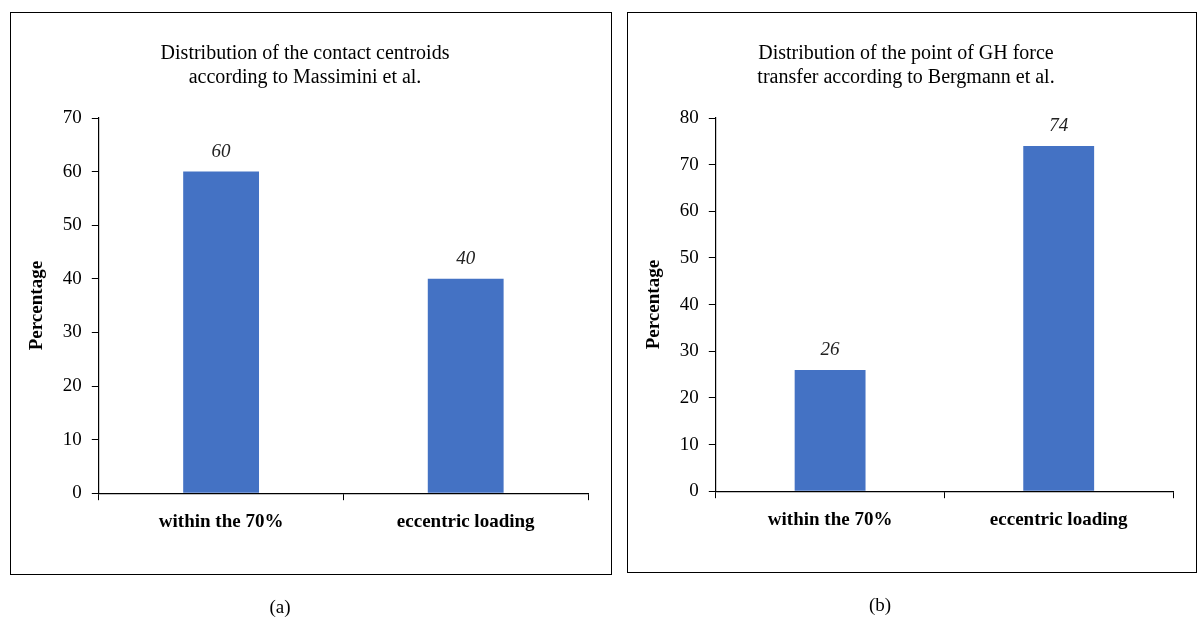  I want to click on text: (a), so click(280, 607).